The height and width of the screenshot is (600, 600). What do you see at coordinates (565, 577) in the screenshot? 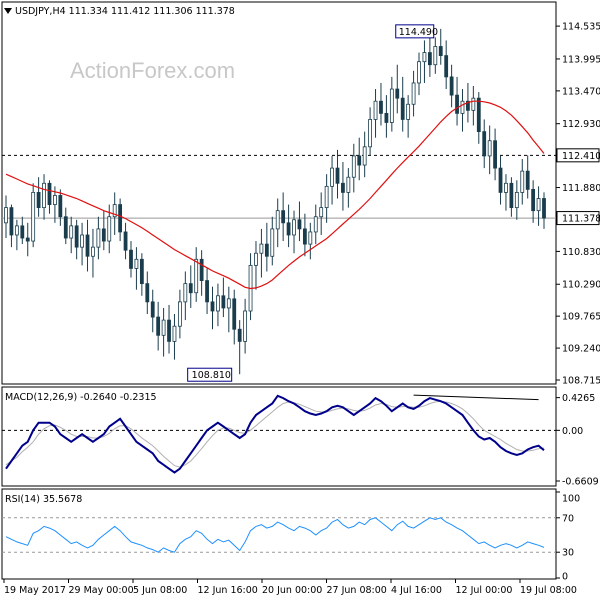
I see `rsi-tick-label: 0` at bounding box center [565, 577].